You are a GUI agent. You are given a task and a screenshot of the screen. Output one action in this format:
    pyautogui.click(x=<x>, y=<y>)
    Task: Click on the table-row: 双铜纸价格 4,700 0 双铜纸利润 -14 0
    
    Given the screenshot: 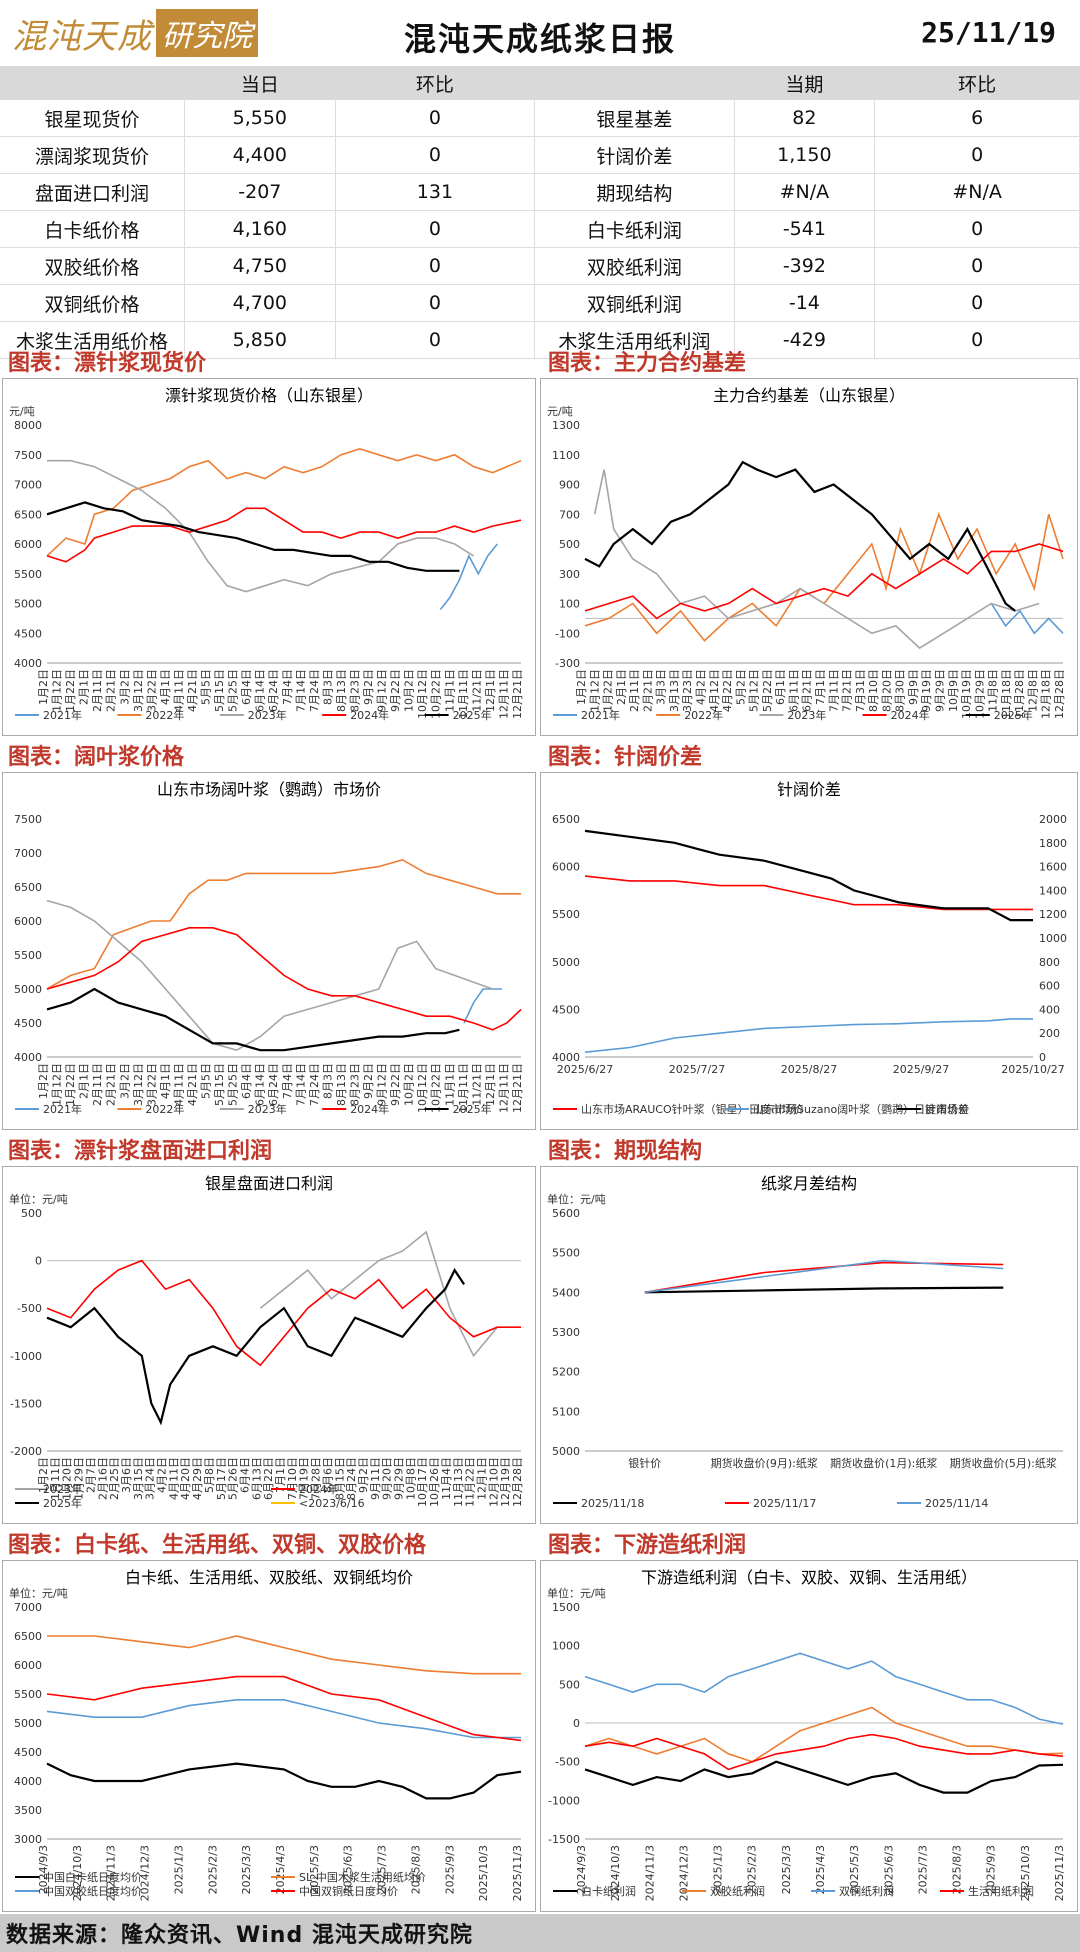 What is the action you would take?
    pyautogui.click(x=540, y=303)
    